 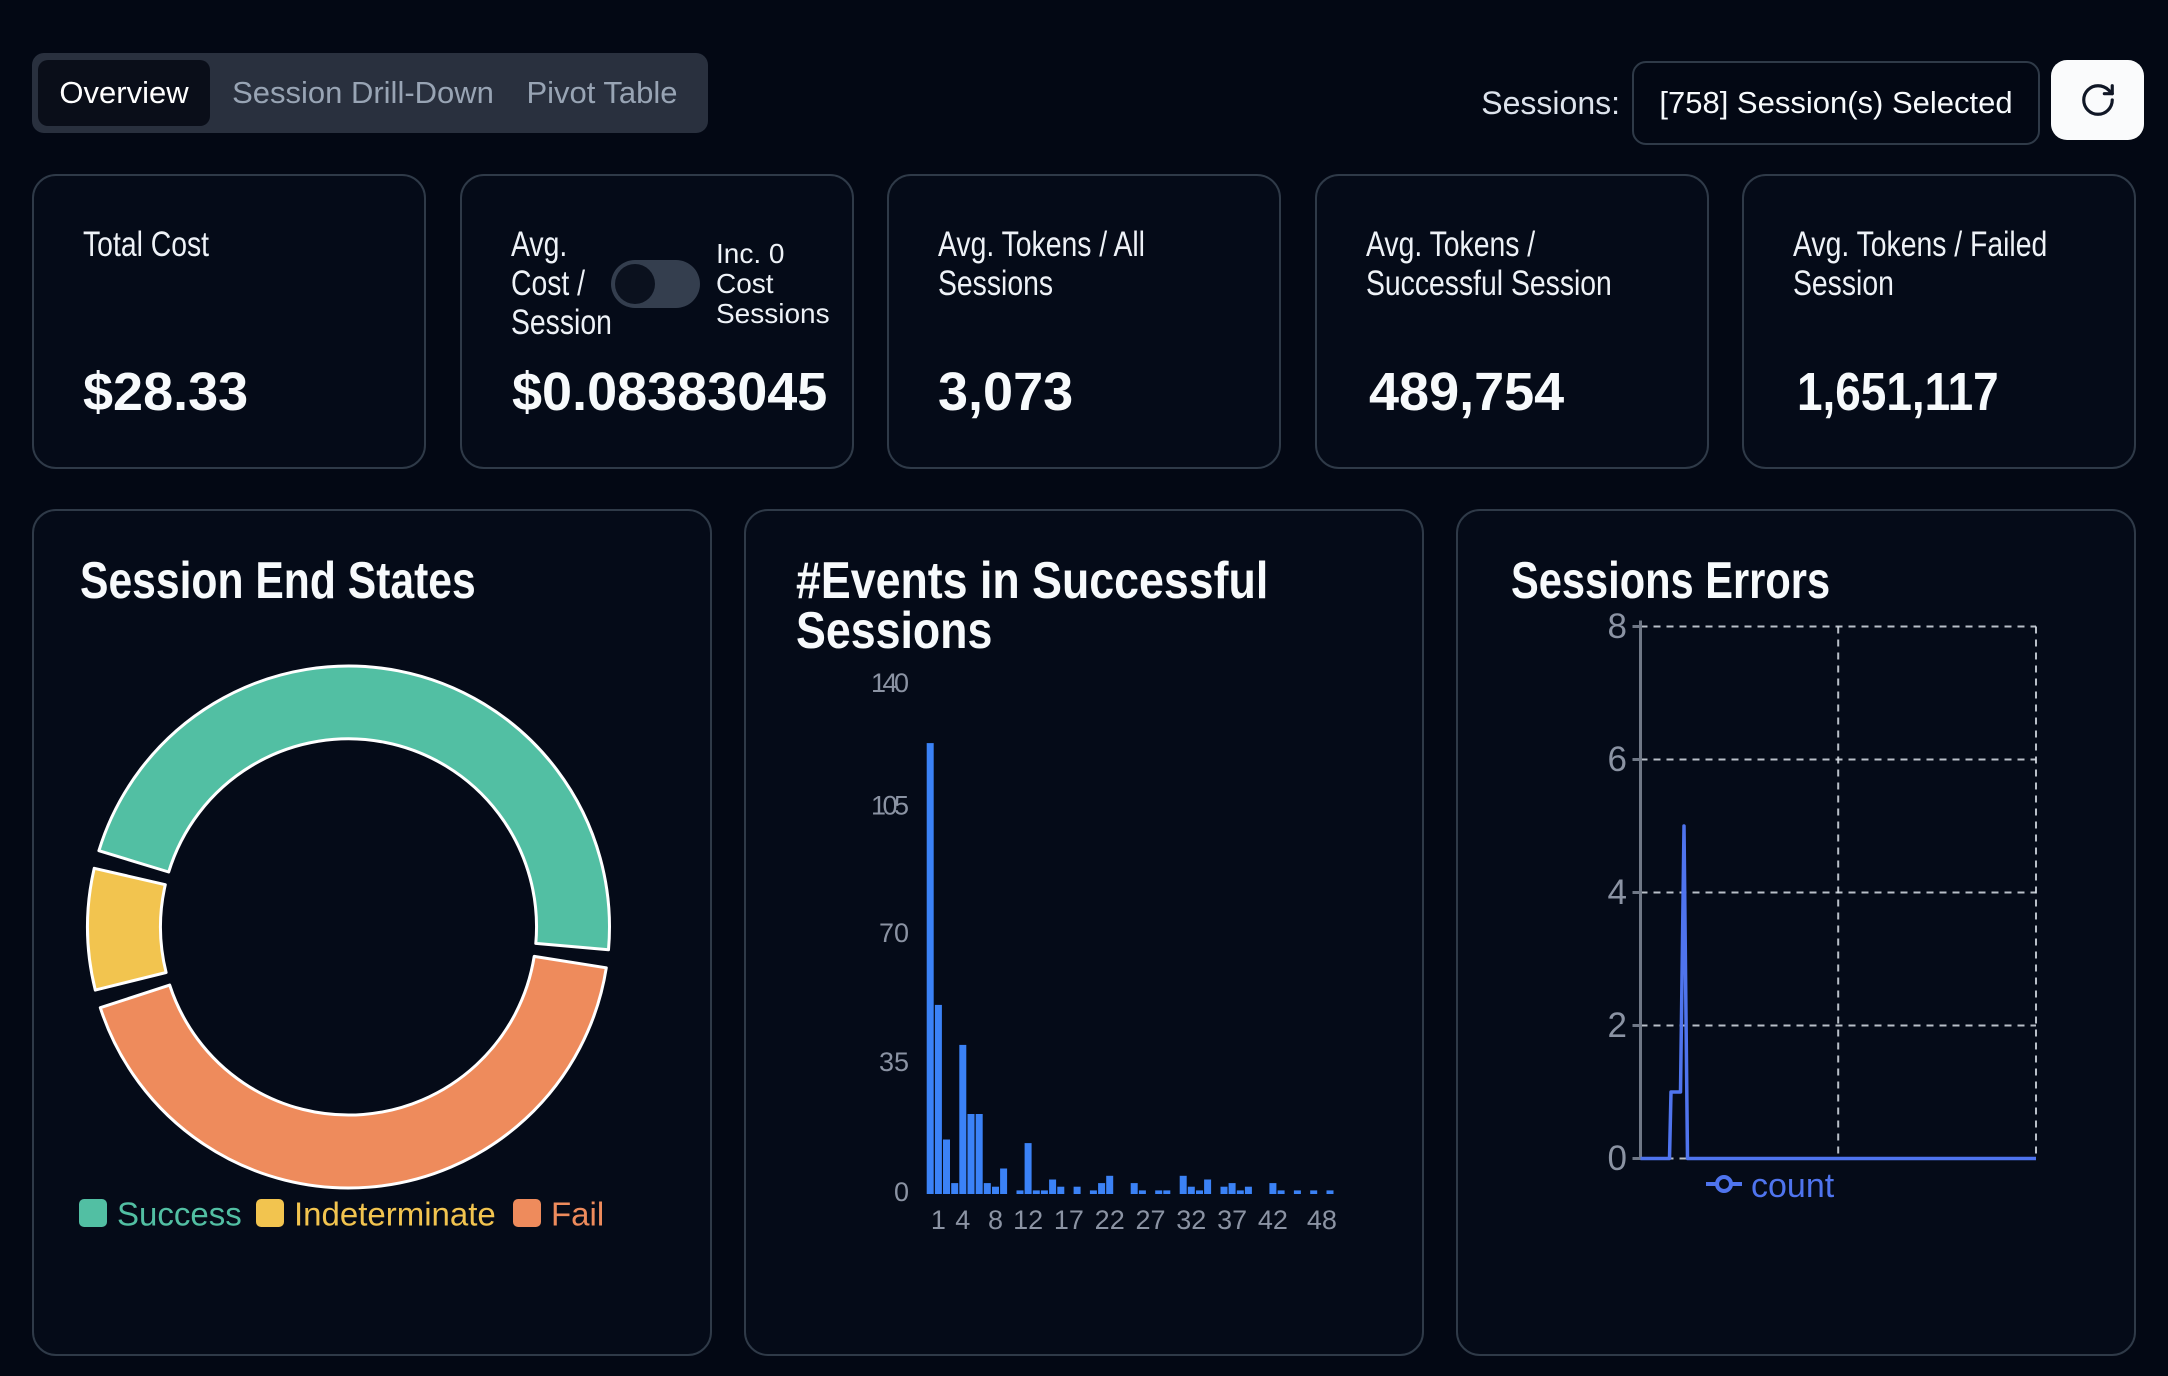 What do you see at coordinates (1028, 1220) in the screenshot?
I see `svg-text: 12` at bounding box center [1028, 1220].